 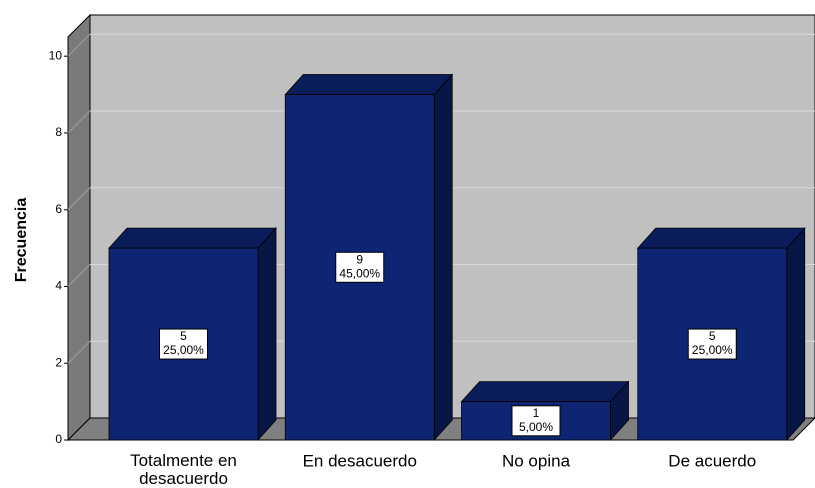 I want to click on data-label-percent: 5,00%, so click(x=536, y=427).